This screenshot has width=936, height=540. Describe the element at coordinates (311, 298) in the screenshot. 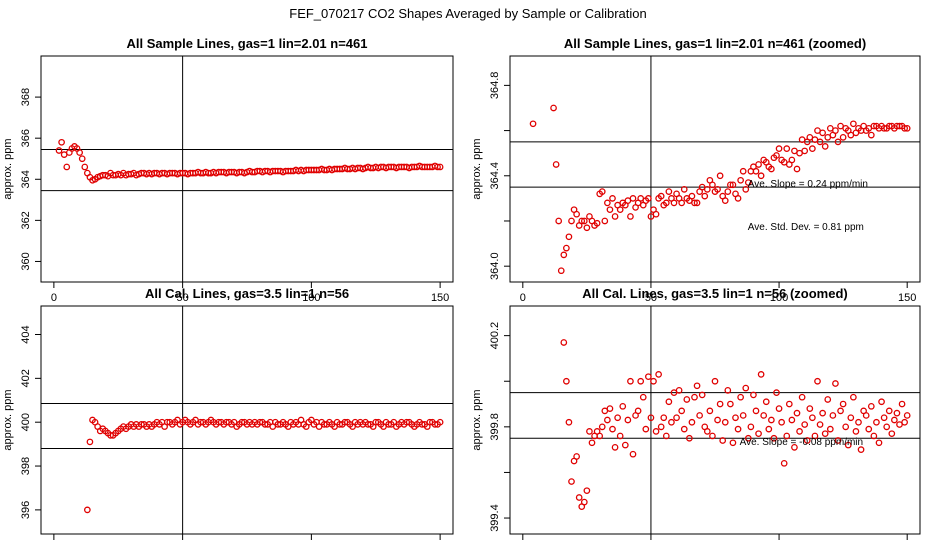

I see `x-tick-label: 100` at that location.